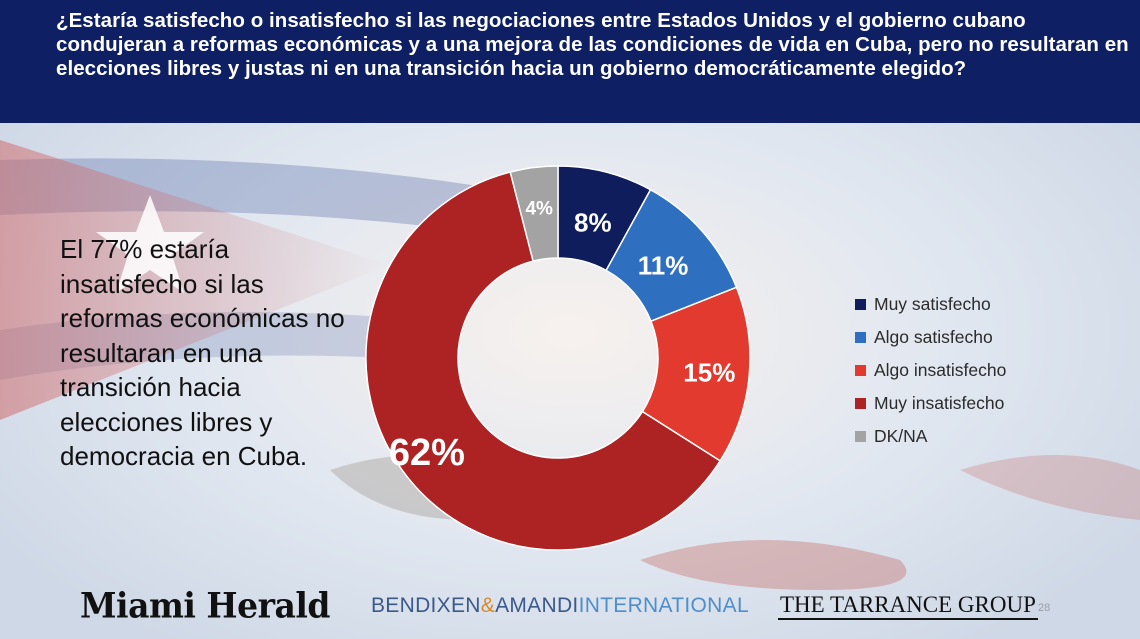 The width and height of the screenshot is (1140, 639). I want to click on slice-dk-na, so click(534, 214).